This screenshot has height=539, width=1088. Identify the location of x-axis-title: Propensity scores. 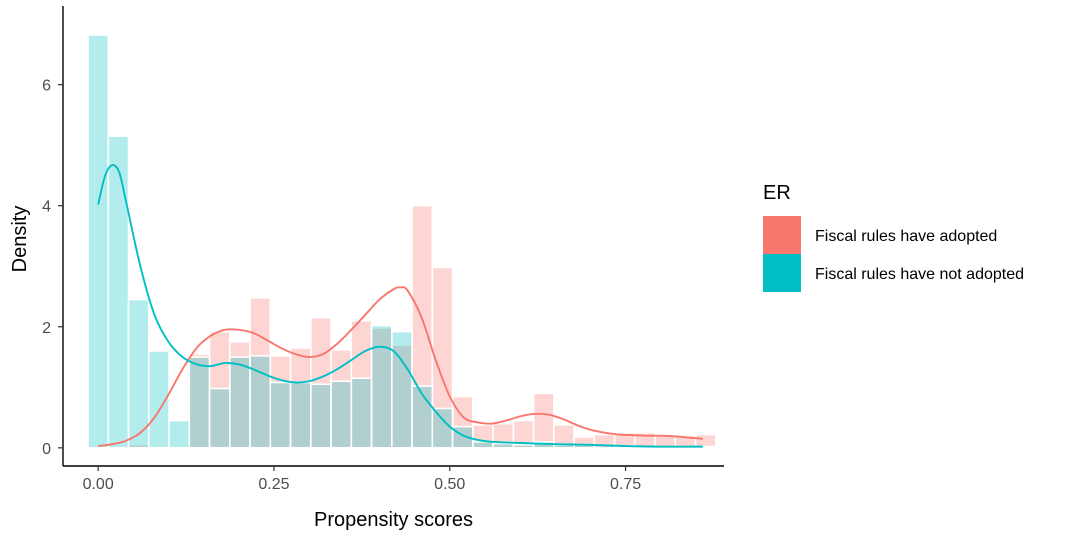
(393, 520).